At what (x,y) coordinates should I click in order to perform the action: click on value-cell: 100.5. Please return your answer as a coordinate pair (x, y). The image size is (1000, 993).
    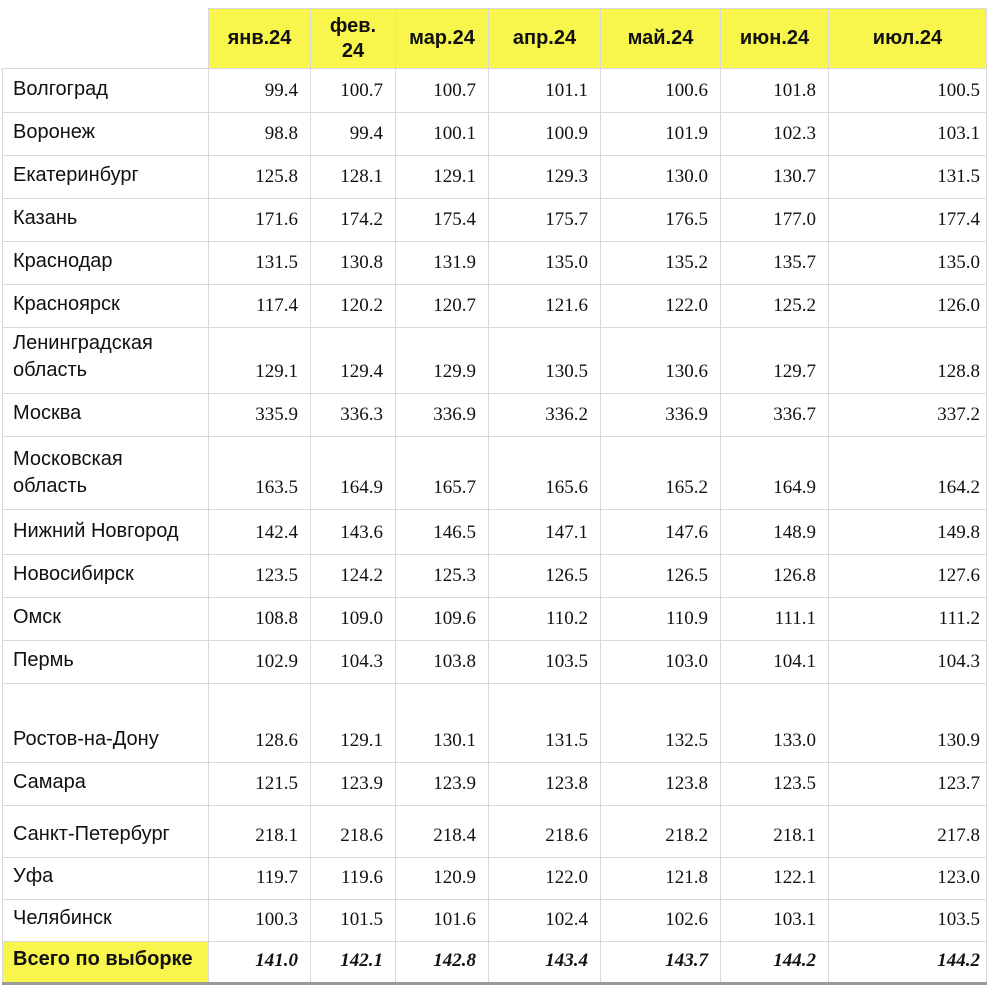
    Looking at the image, I should click on (907, 90).